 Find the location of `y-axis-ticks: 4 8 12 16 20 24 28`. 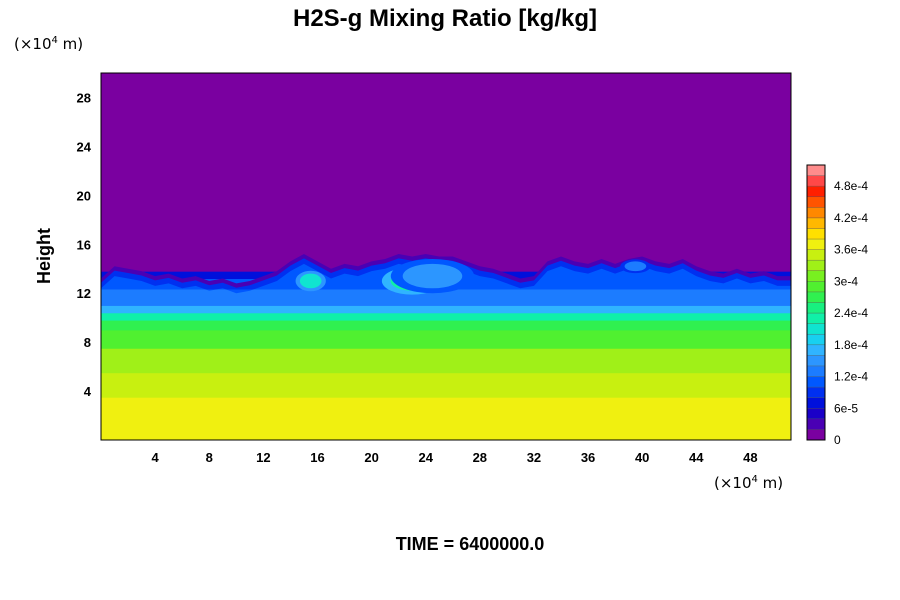

y-axis-ticks: 4 8 12 16 20 24 28 is located at coordinates (84, 244).